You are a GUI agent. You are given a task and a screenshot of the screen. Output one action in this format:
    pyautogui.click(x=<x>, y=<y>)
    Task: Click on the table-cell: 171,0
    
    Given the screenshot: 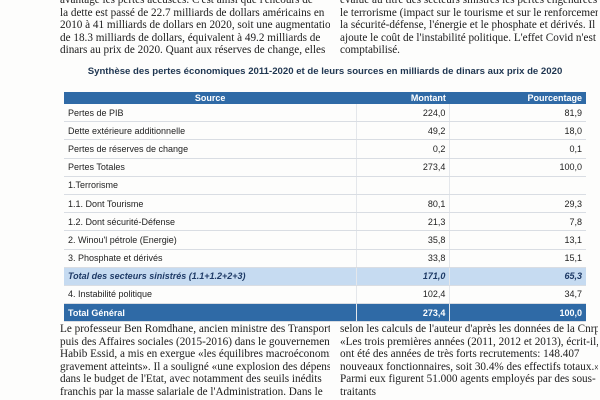 What is the action you would take?
    pyautogui.click(x=403, y=276)
    